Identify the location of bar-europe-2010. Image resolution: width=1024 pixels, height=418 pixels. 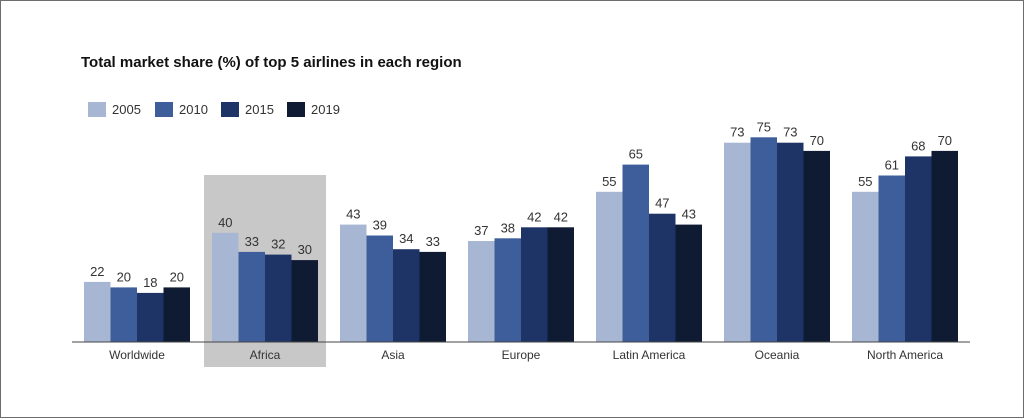
(507, 290).